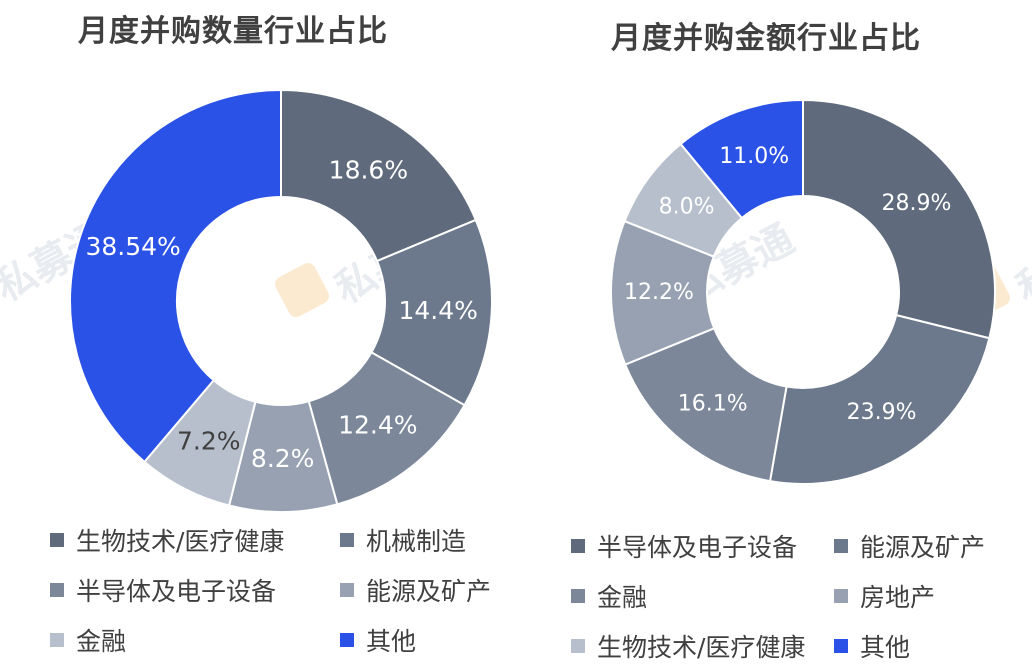  Describe the element at coordinates (882, 412) in the screenshot. I see `slice-value-label: 23.9%` at that location.